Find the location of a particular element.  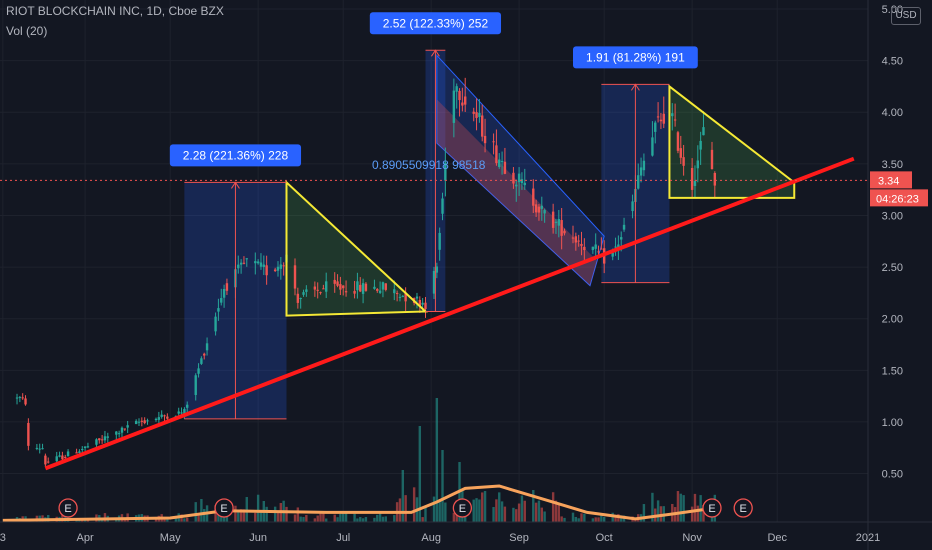

last-price-tag is located at coordinates (891, 180).